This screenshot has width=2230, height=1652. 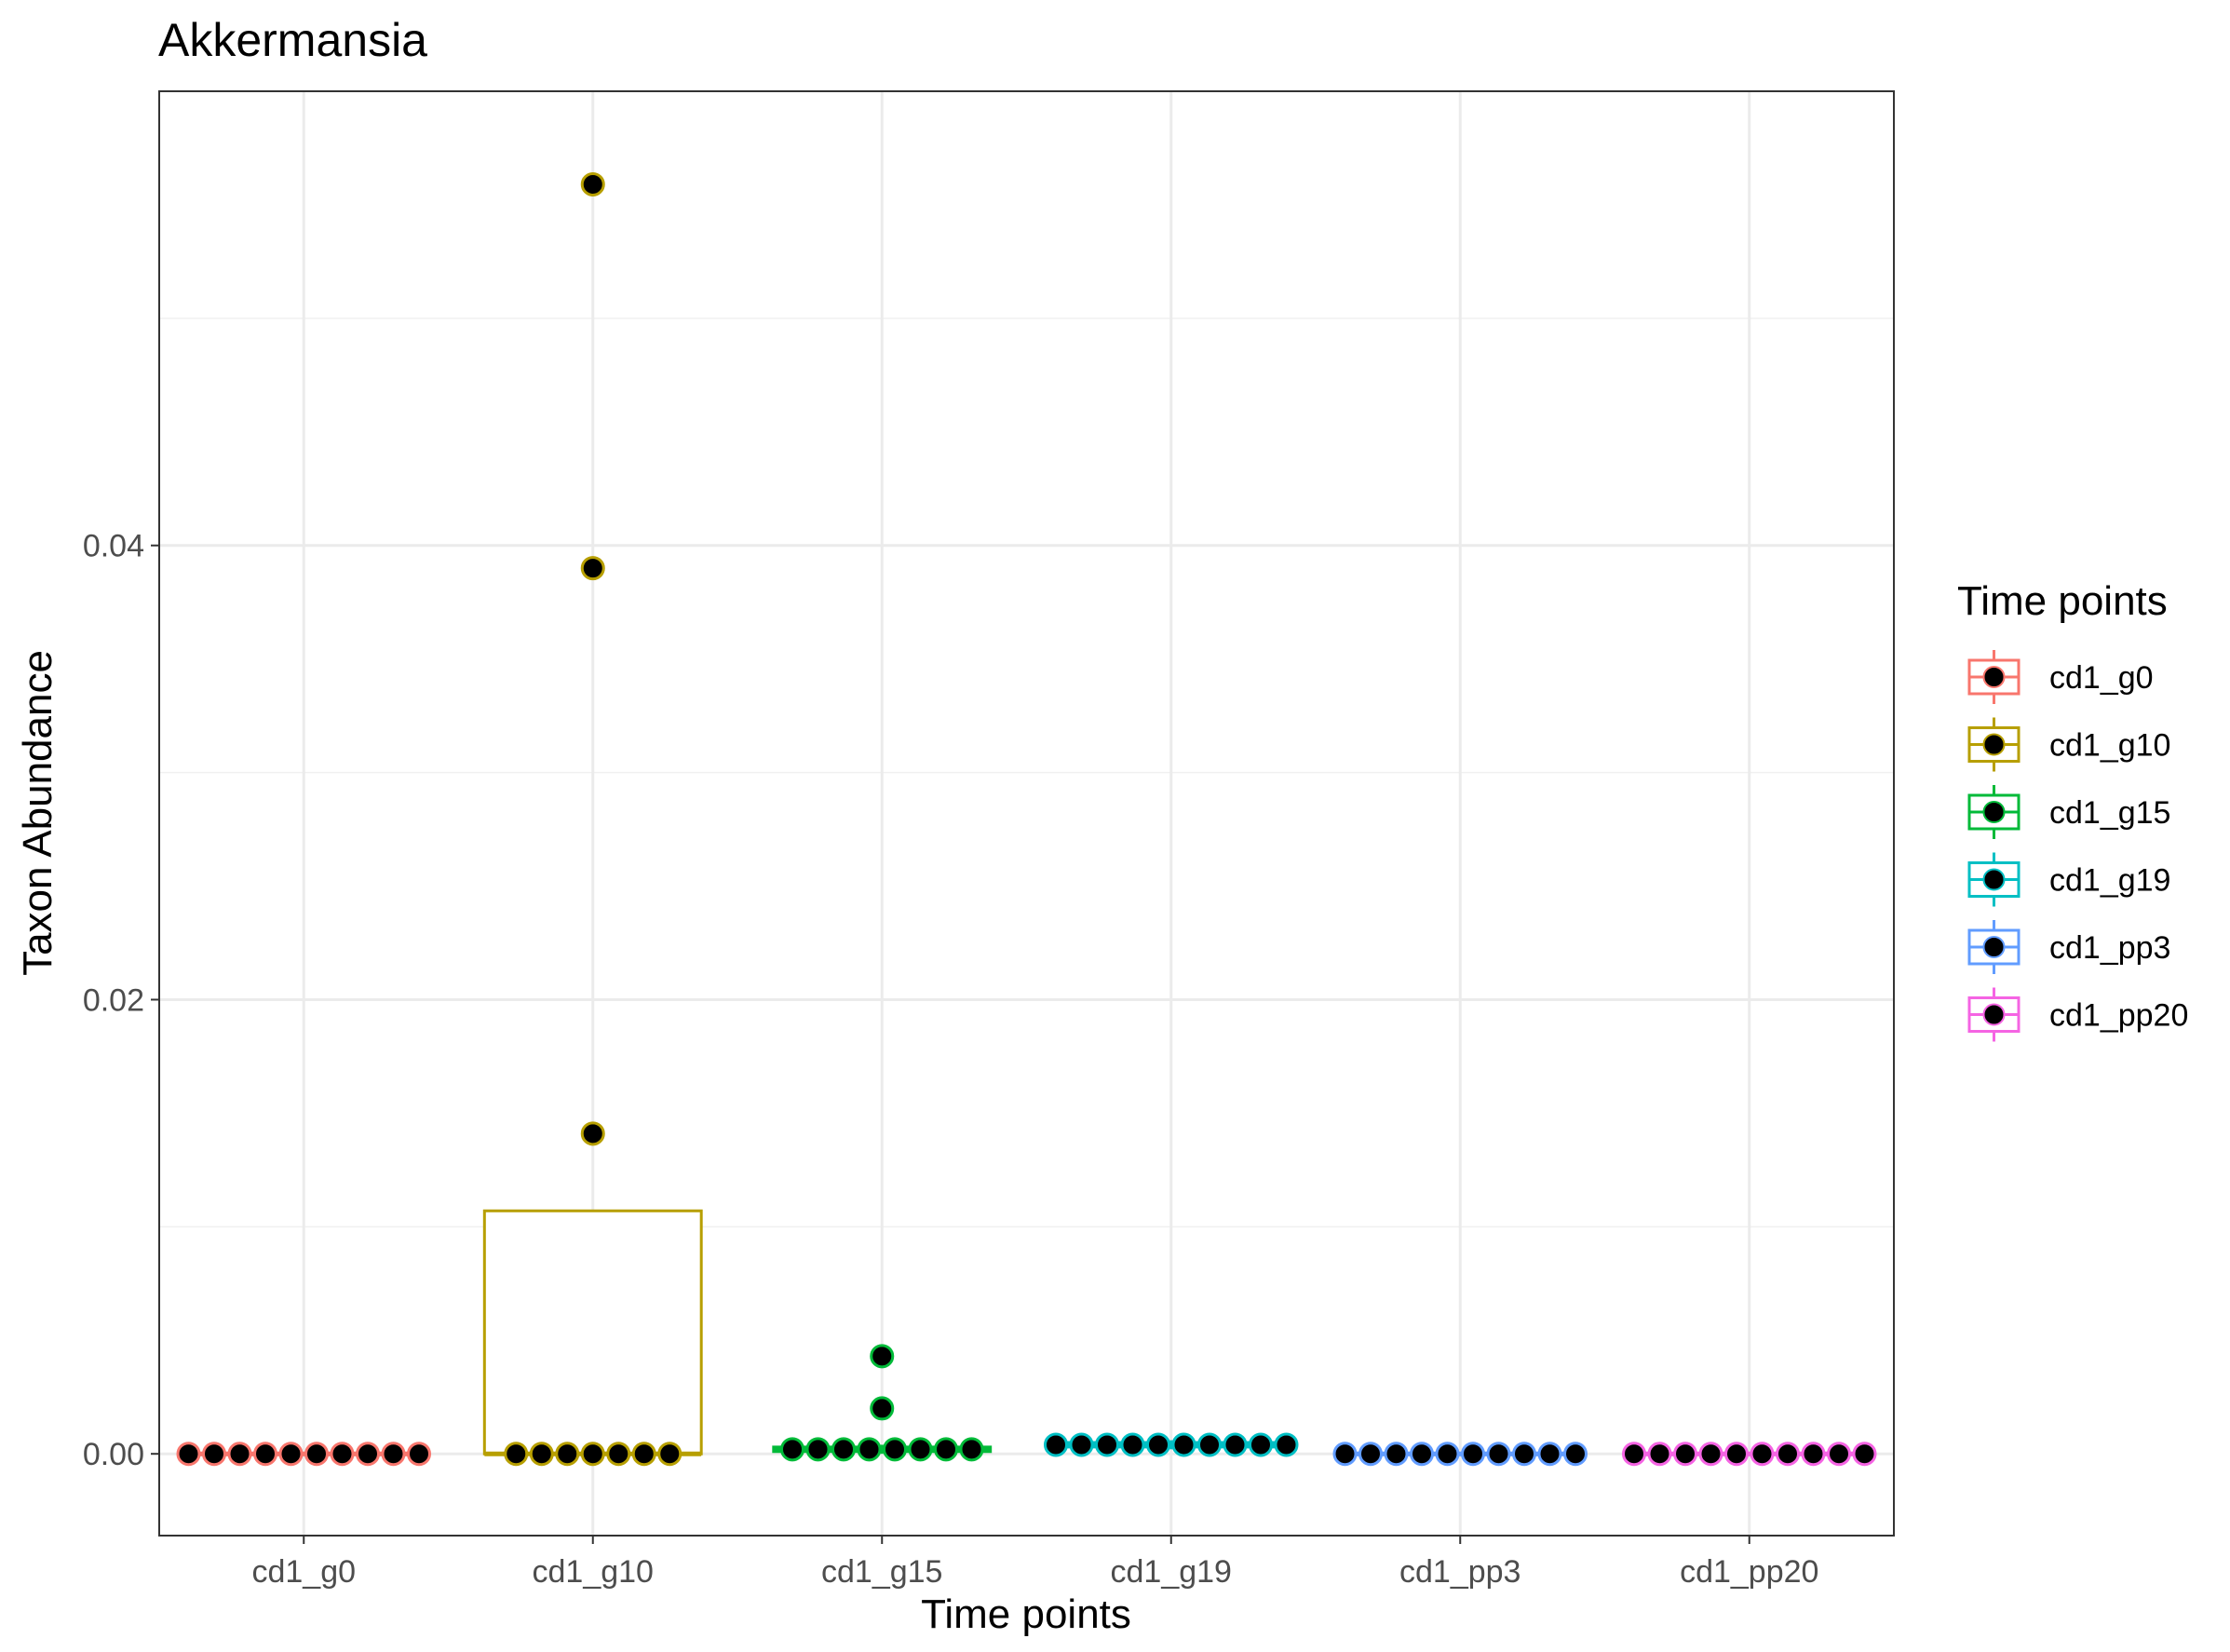 I want to click on legend-item-cd1_g10: cd1_g10, so click(x=2068, y=744).